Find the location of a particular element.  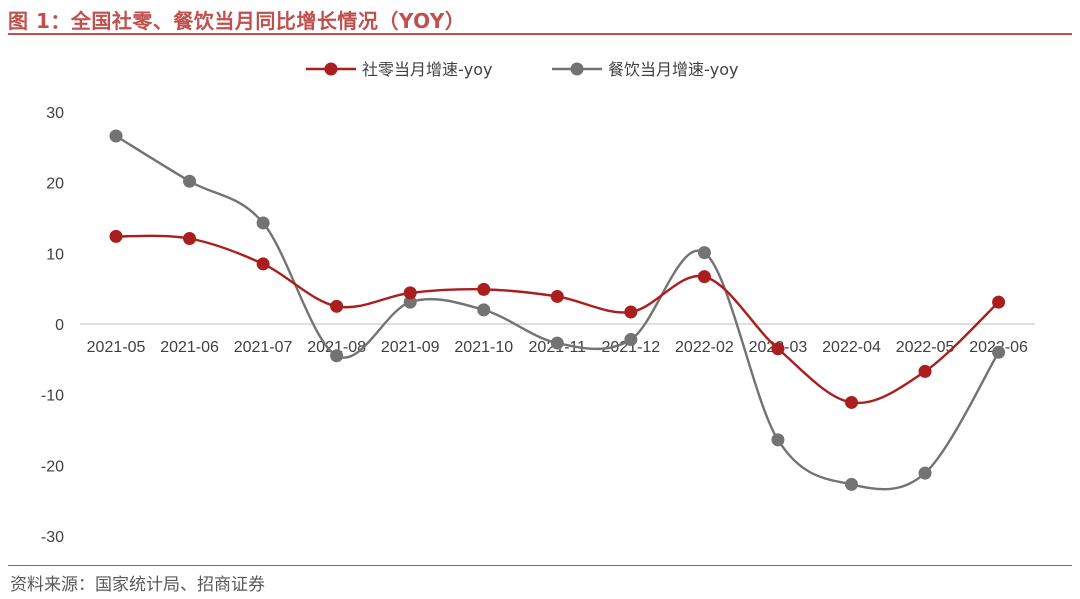

x-tick-label: 2021-09 is located at coordinates (410, 347).